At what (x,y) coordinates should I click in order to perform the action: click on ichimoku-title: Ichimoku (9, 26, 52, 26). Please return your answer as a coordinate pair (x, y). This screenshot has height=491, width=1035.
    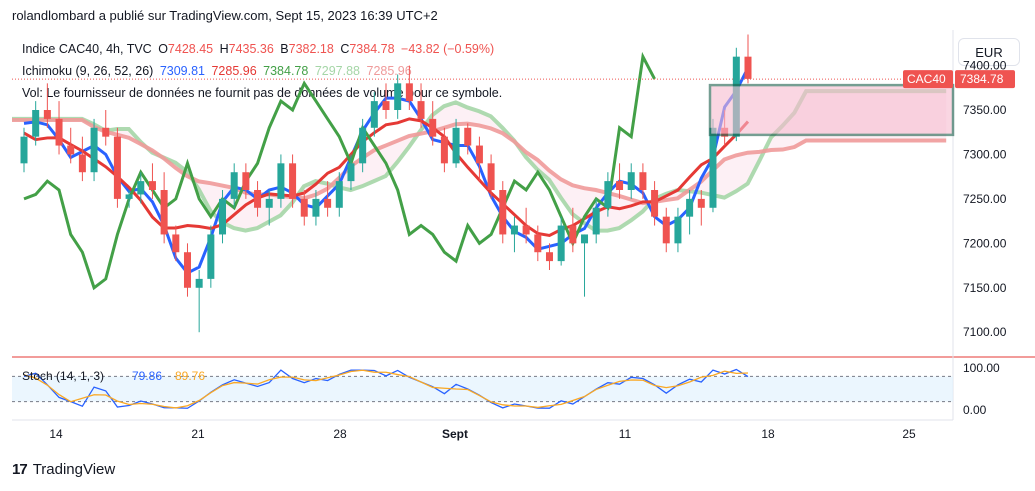
    Looking at the image, I should click on (88, 71).